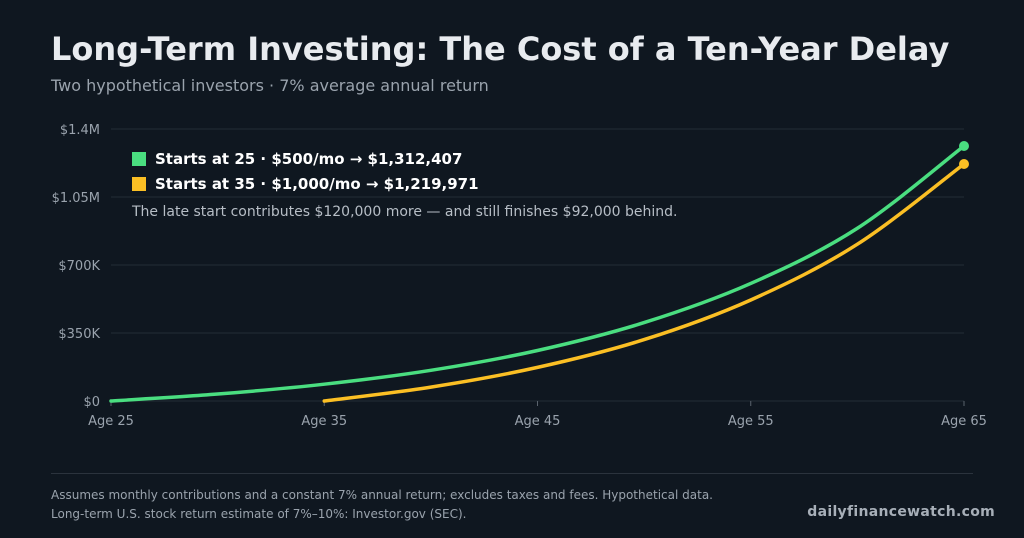 The width and height of the screenshot is (1024, 538). I want to click on y-tick-label: $0, so click(91, 402).